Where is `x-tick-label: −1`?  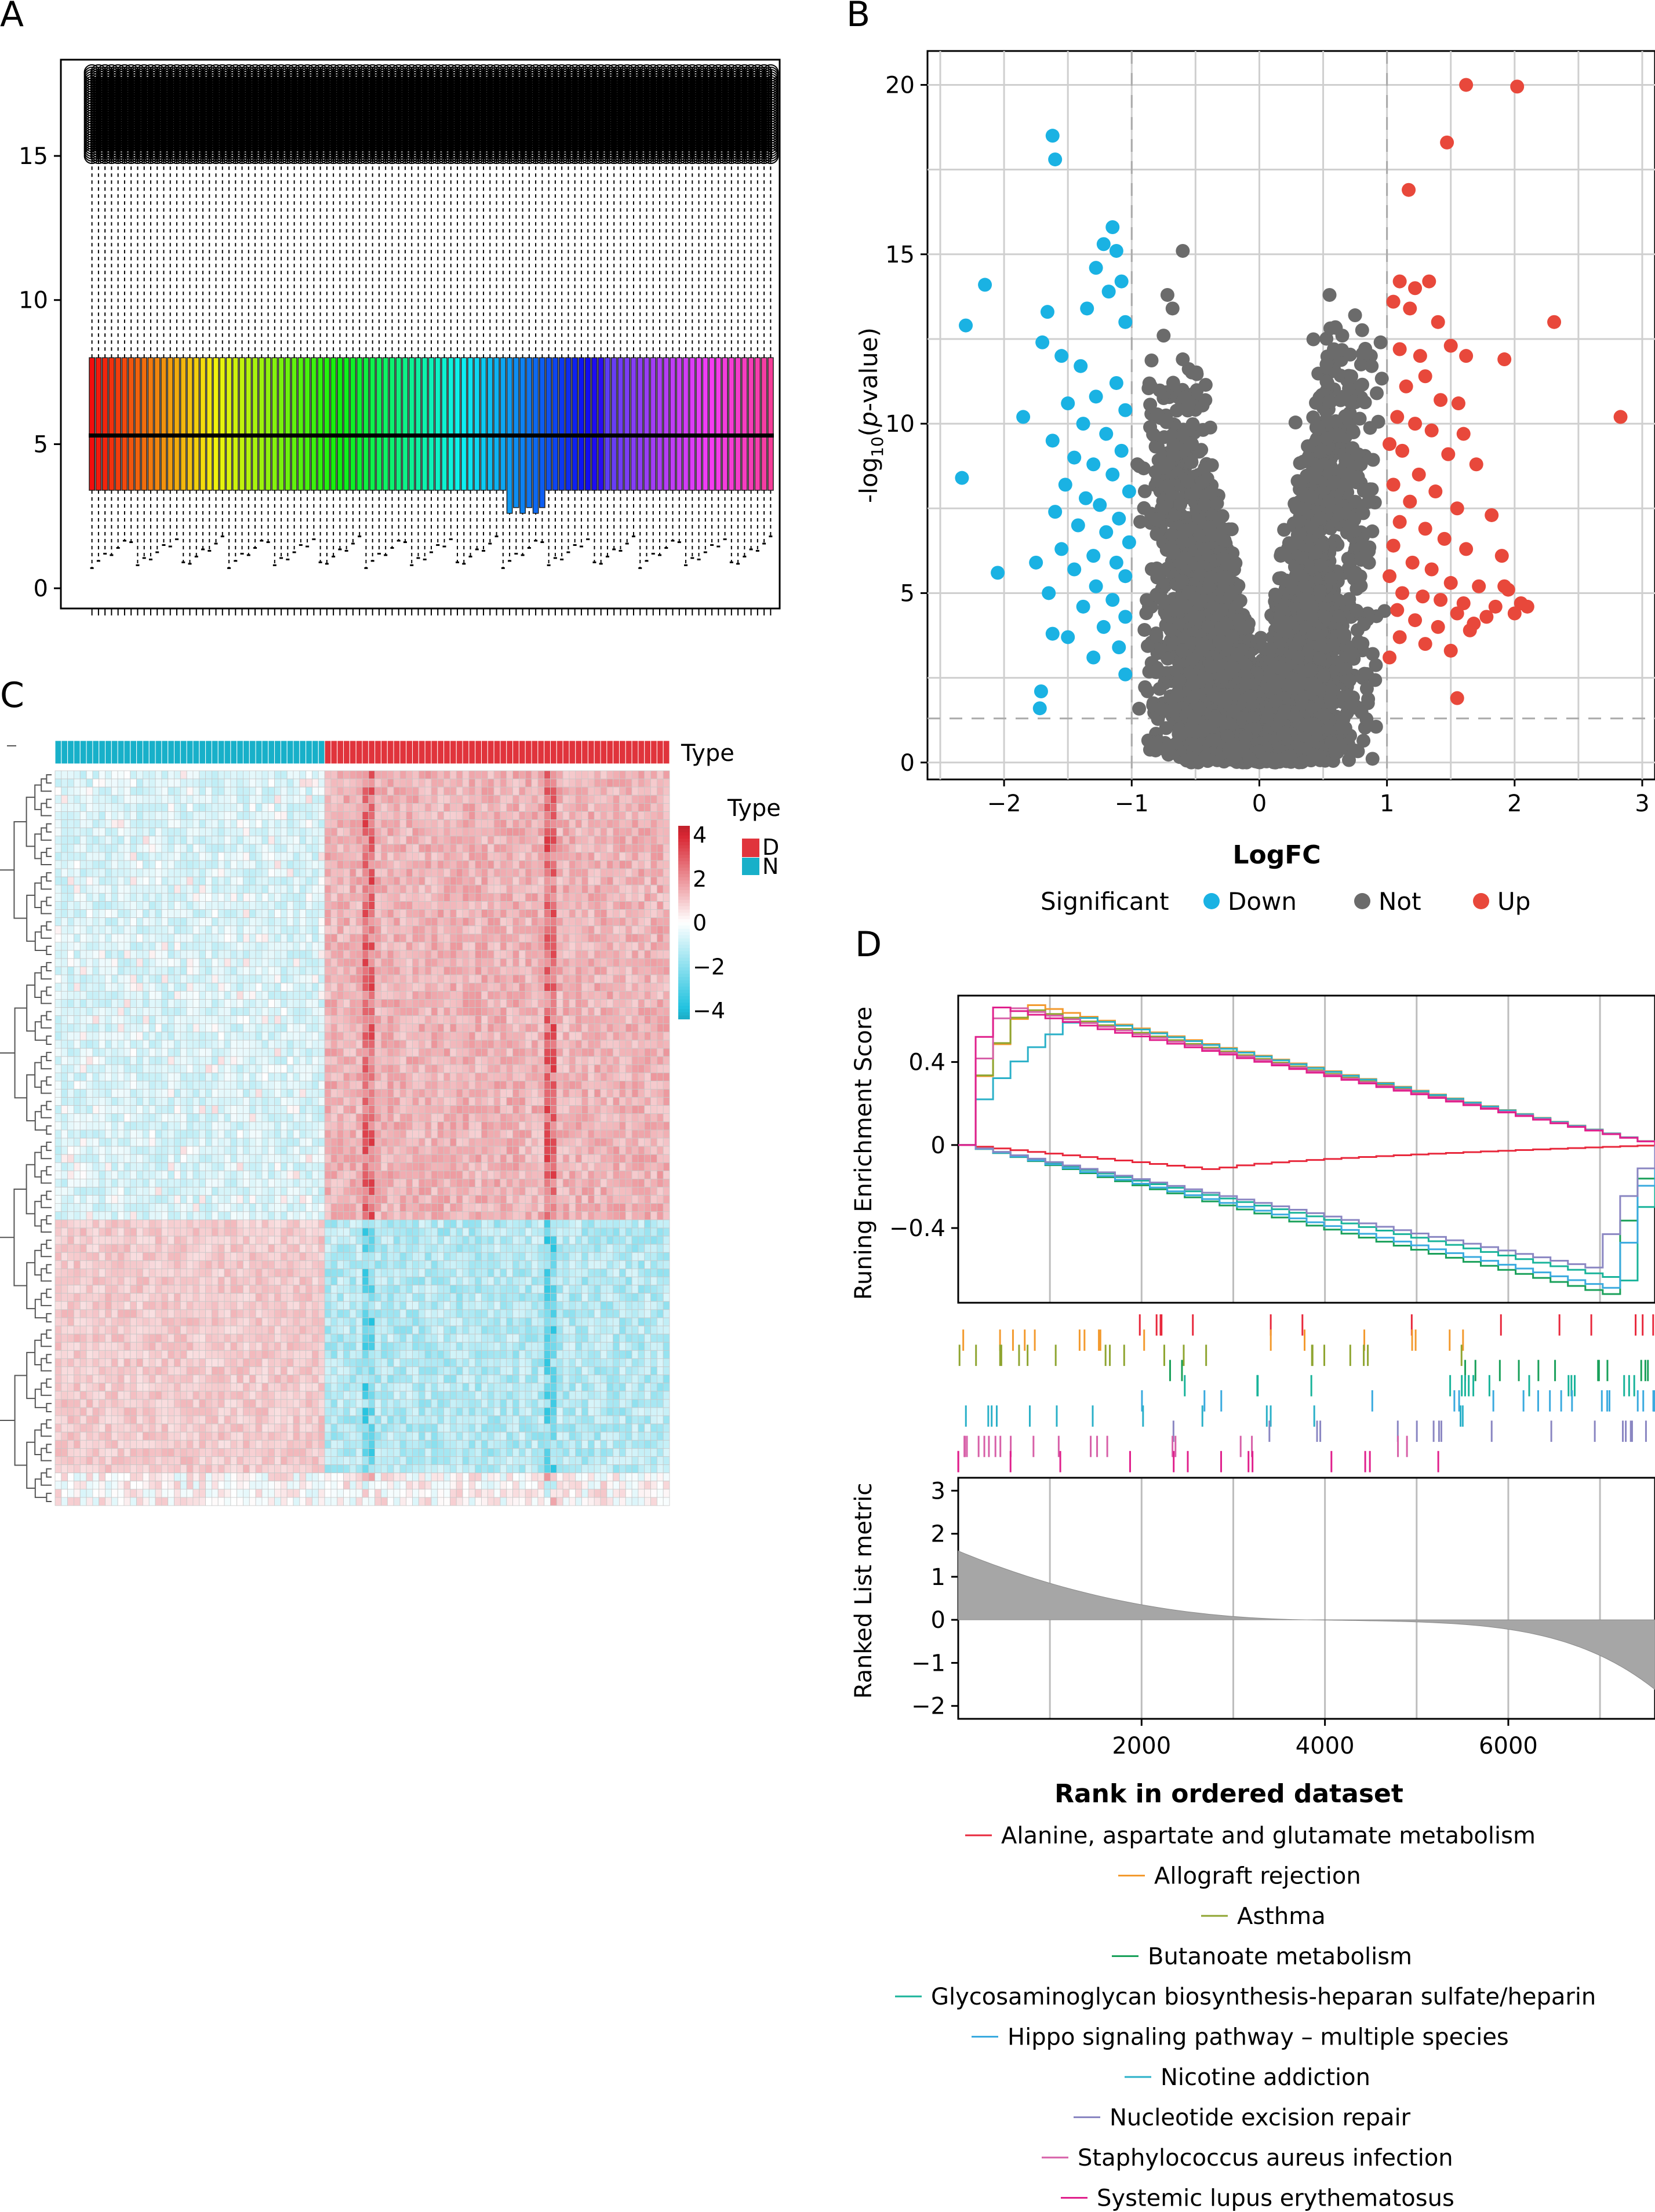
x-tick-label: −1 is located at coordinates (1132, 803).